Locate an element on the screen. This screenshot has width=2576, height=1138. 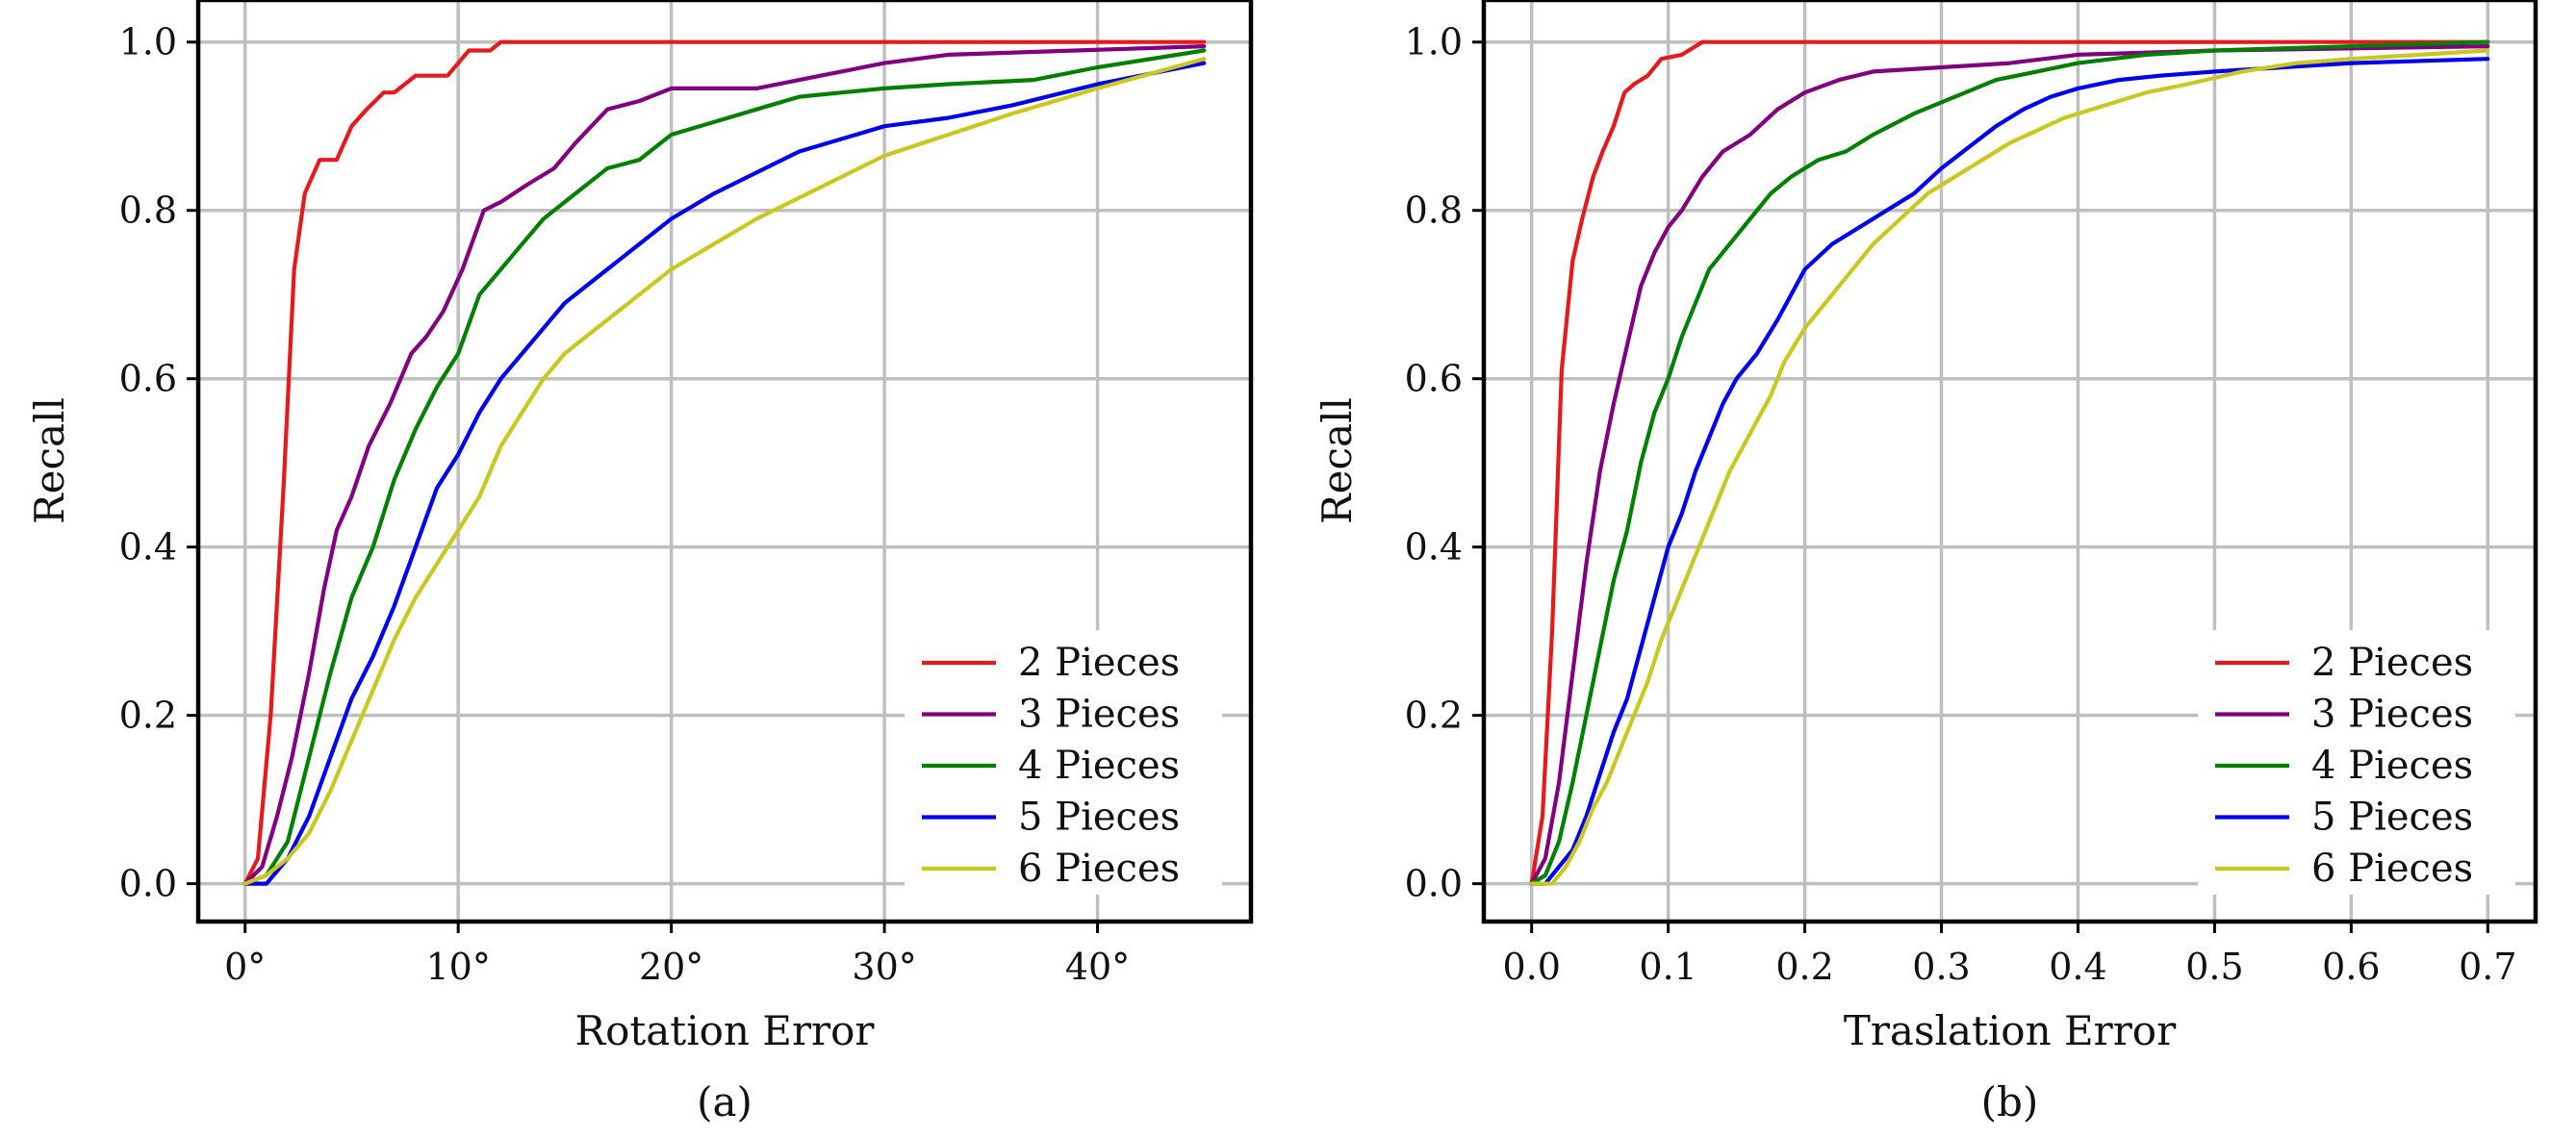
x-tick-label: 30° is located at coordinates (884, 967).